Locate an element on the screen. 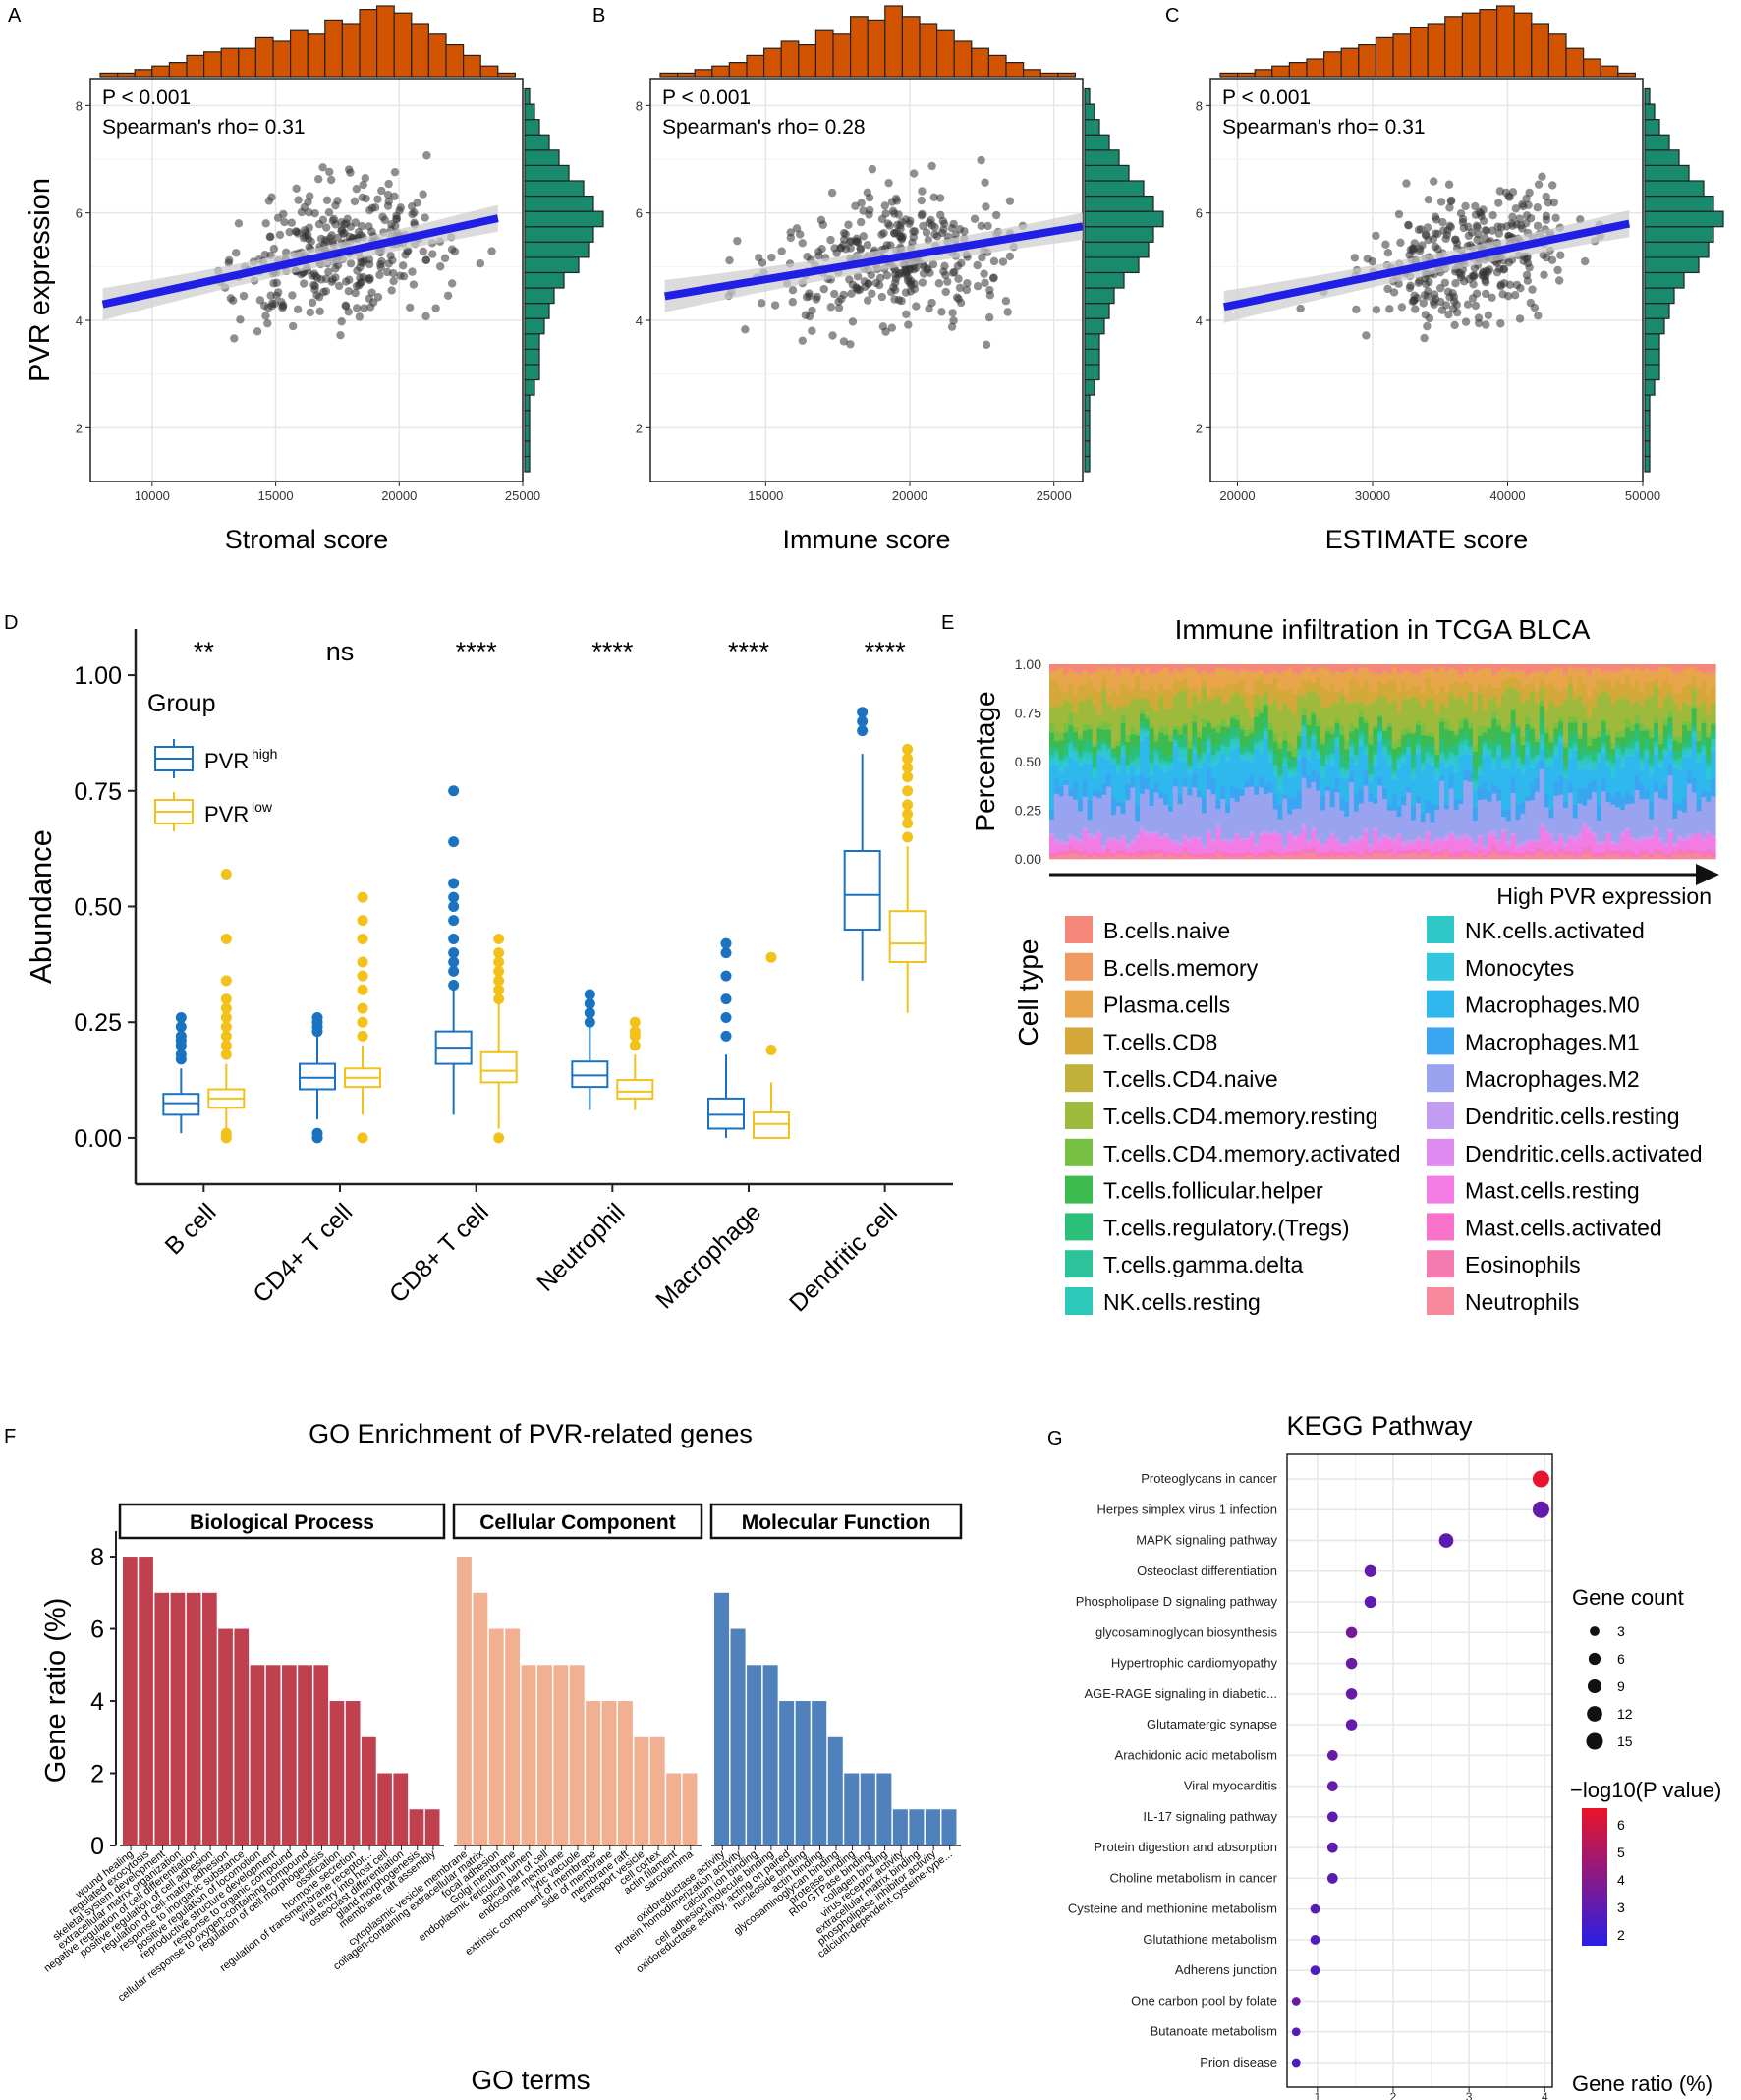  legend-label: Monocytes is located at coordinates (1519, 968).